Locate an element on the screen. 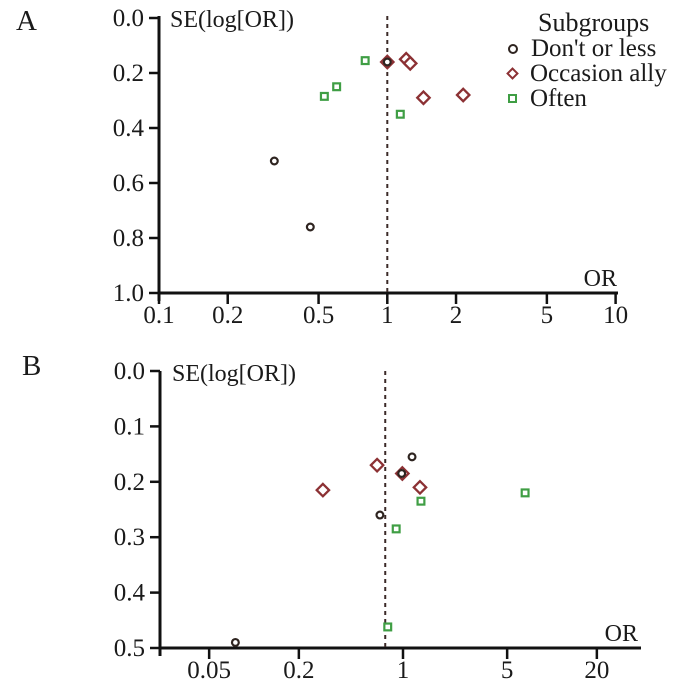 Image resolution: width=700 pixels, height=700 pixels. panel-a-x-tick-label: 0.2 is located at coordinates (227, 315).